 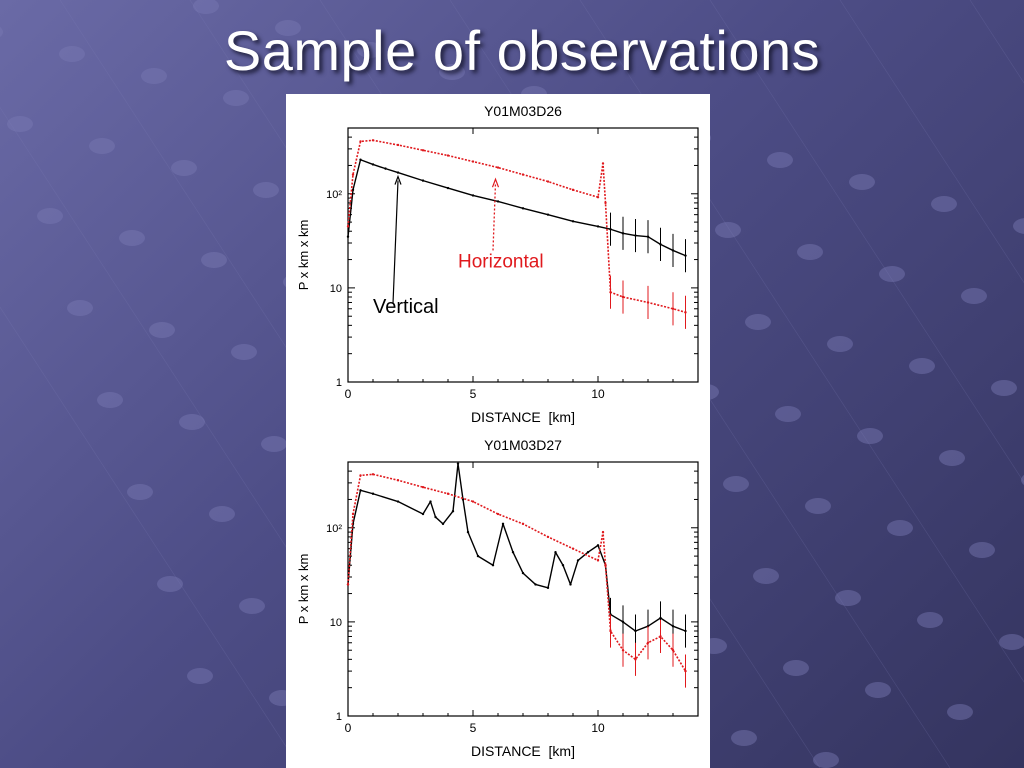 I want to click on x-axis-label: DISTANCE [km], so click(x=523, y=751).